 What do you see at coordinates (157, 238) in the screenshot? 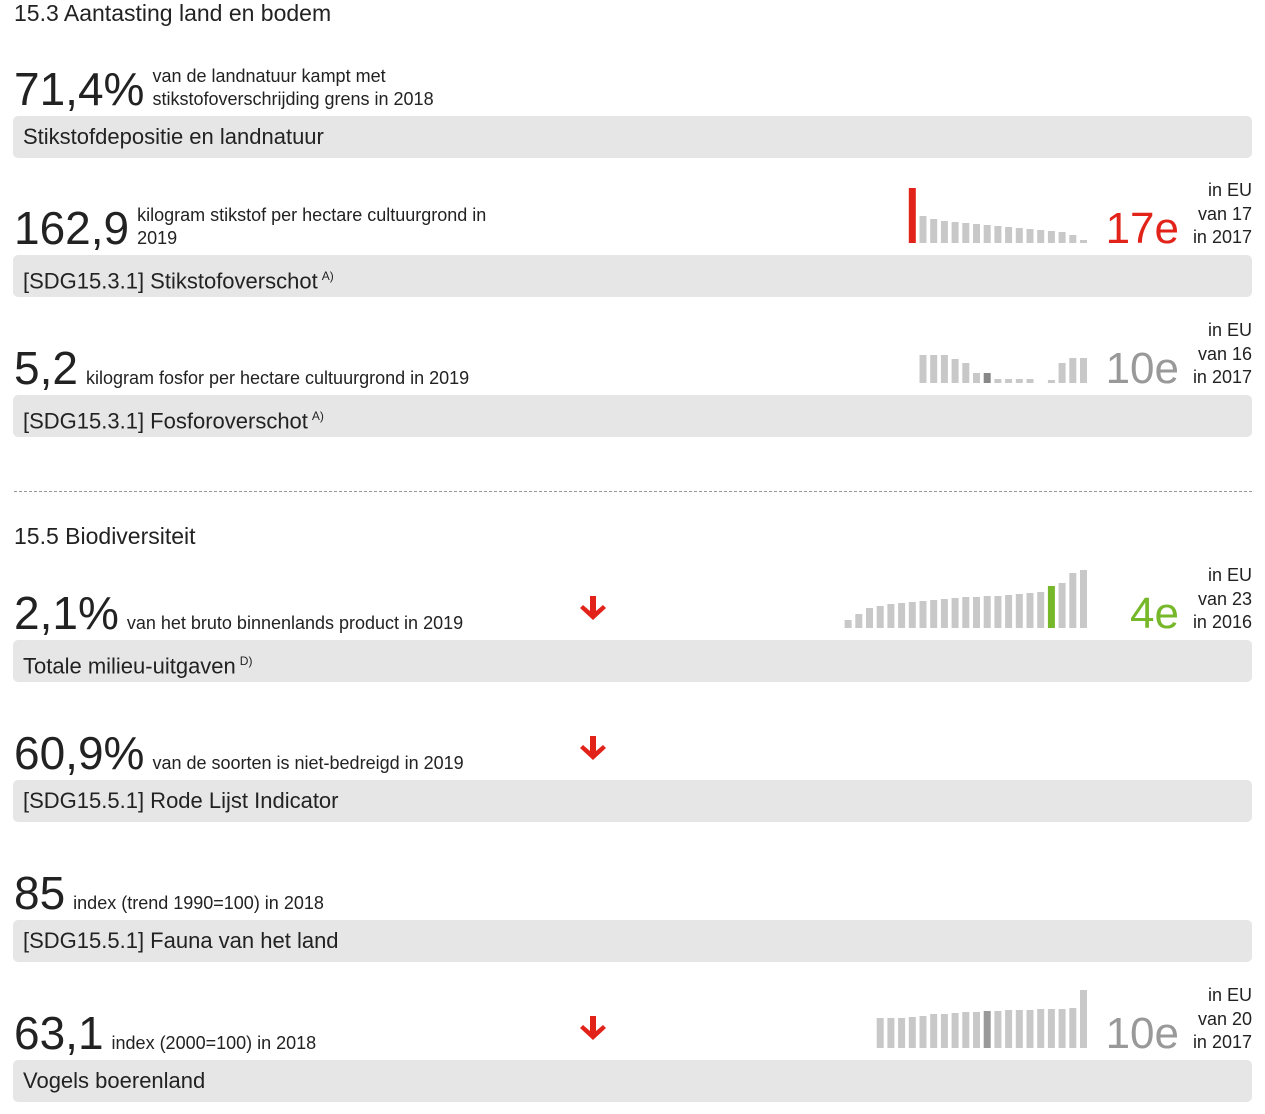
I see `description-line: 2019` at bounding box center [157, 238].